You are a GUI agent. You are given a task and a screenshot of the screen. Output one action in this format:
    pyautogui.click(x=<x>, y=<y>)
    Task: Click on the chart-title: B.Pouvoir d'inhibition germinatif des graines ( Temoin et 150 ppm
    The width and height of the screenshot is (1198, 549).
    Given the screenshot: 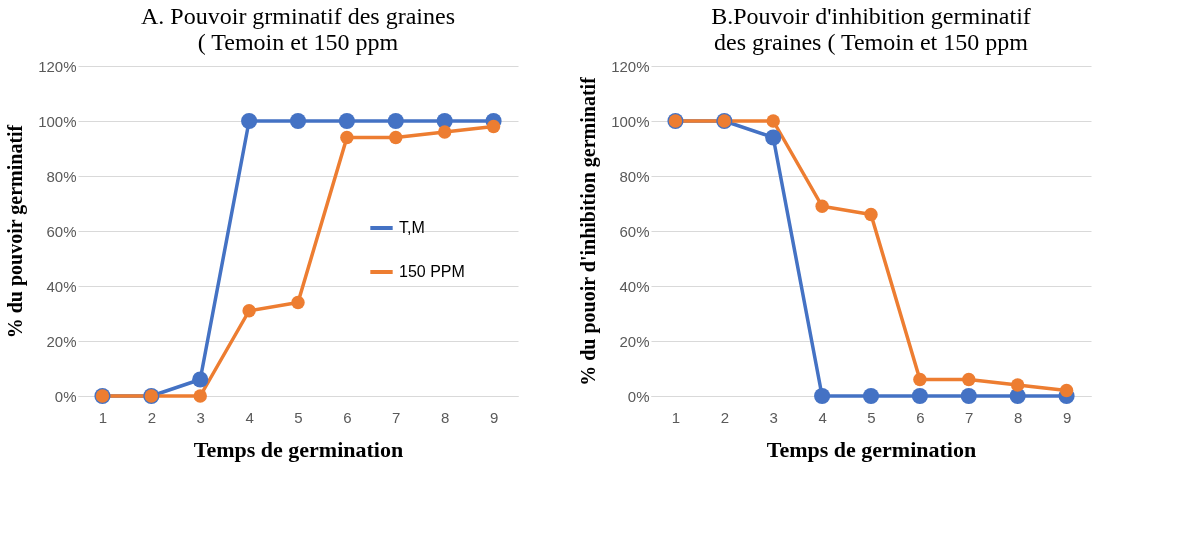 What is the action you would take?
    pyautogui.click(x=871, y=29)
    